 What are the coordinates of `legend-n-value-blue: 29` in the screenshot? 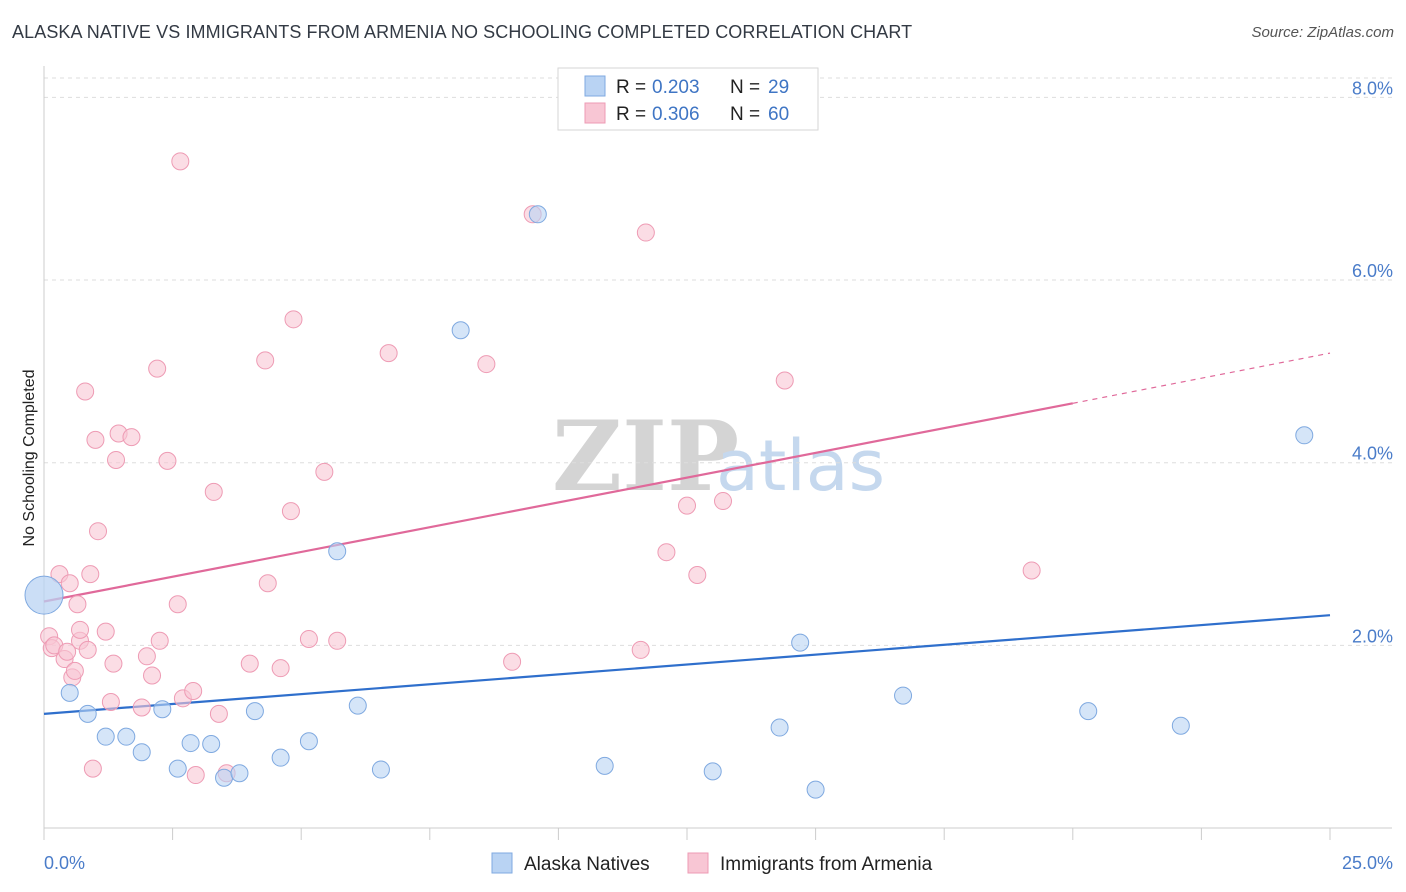 It's located at (778, 87).